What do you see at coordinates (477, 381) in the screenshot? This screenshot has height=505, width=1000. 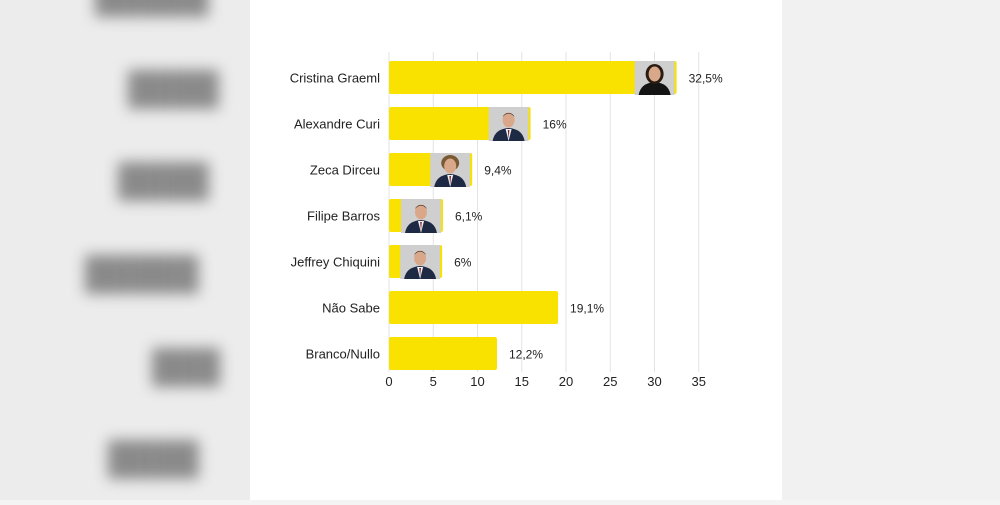 I see `x-tick-label: 10` at bounding box center [477, 381].